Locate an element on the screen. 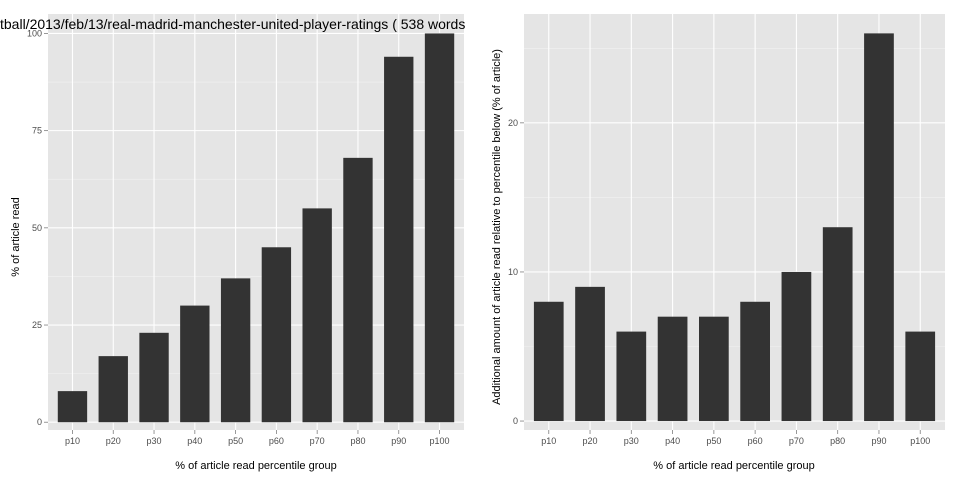 Image resolution: width=960 pixels, height=480 pixels. right-x-tick-label: p90 is located at coordinates (878, 441).